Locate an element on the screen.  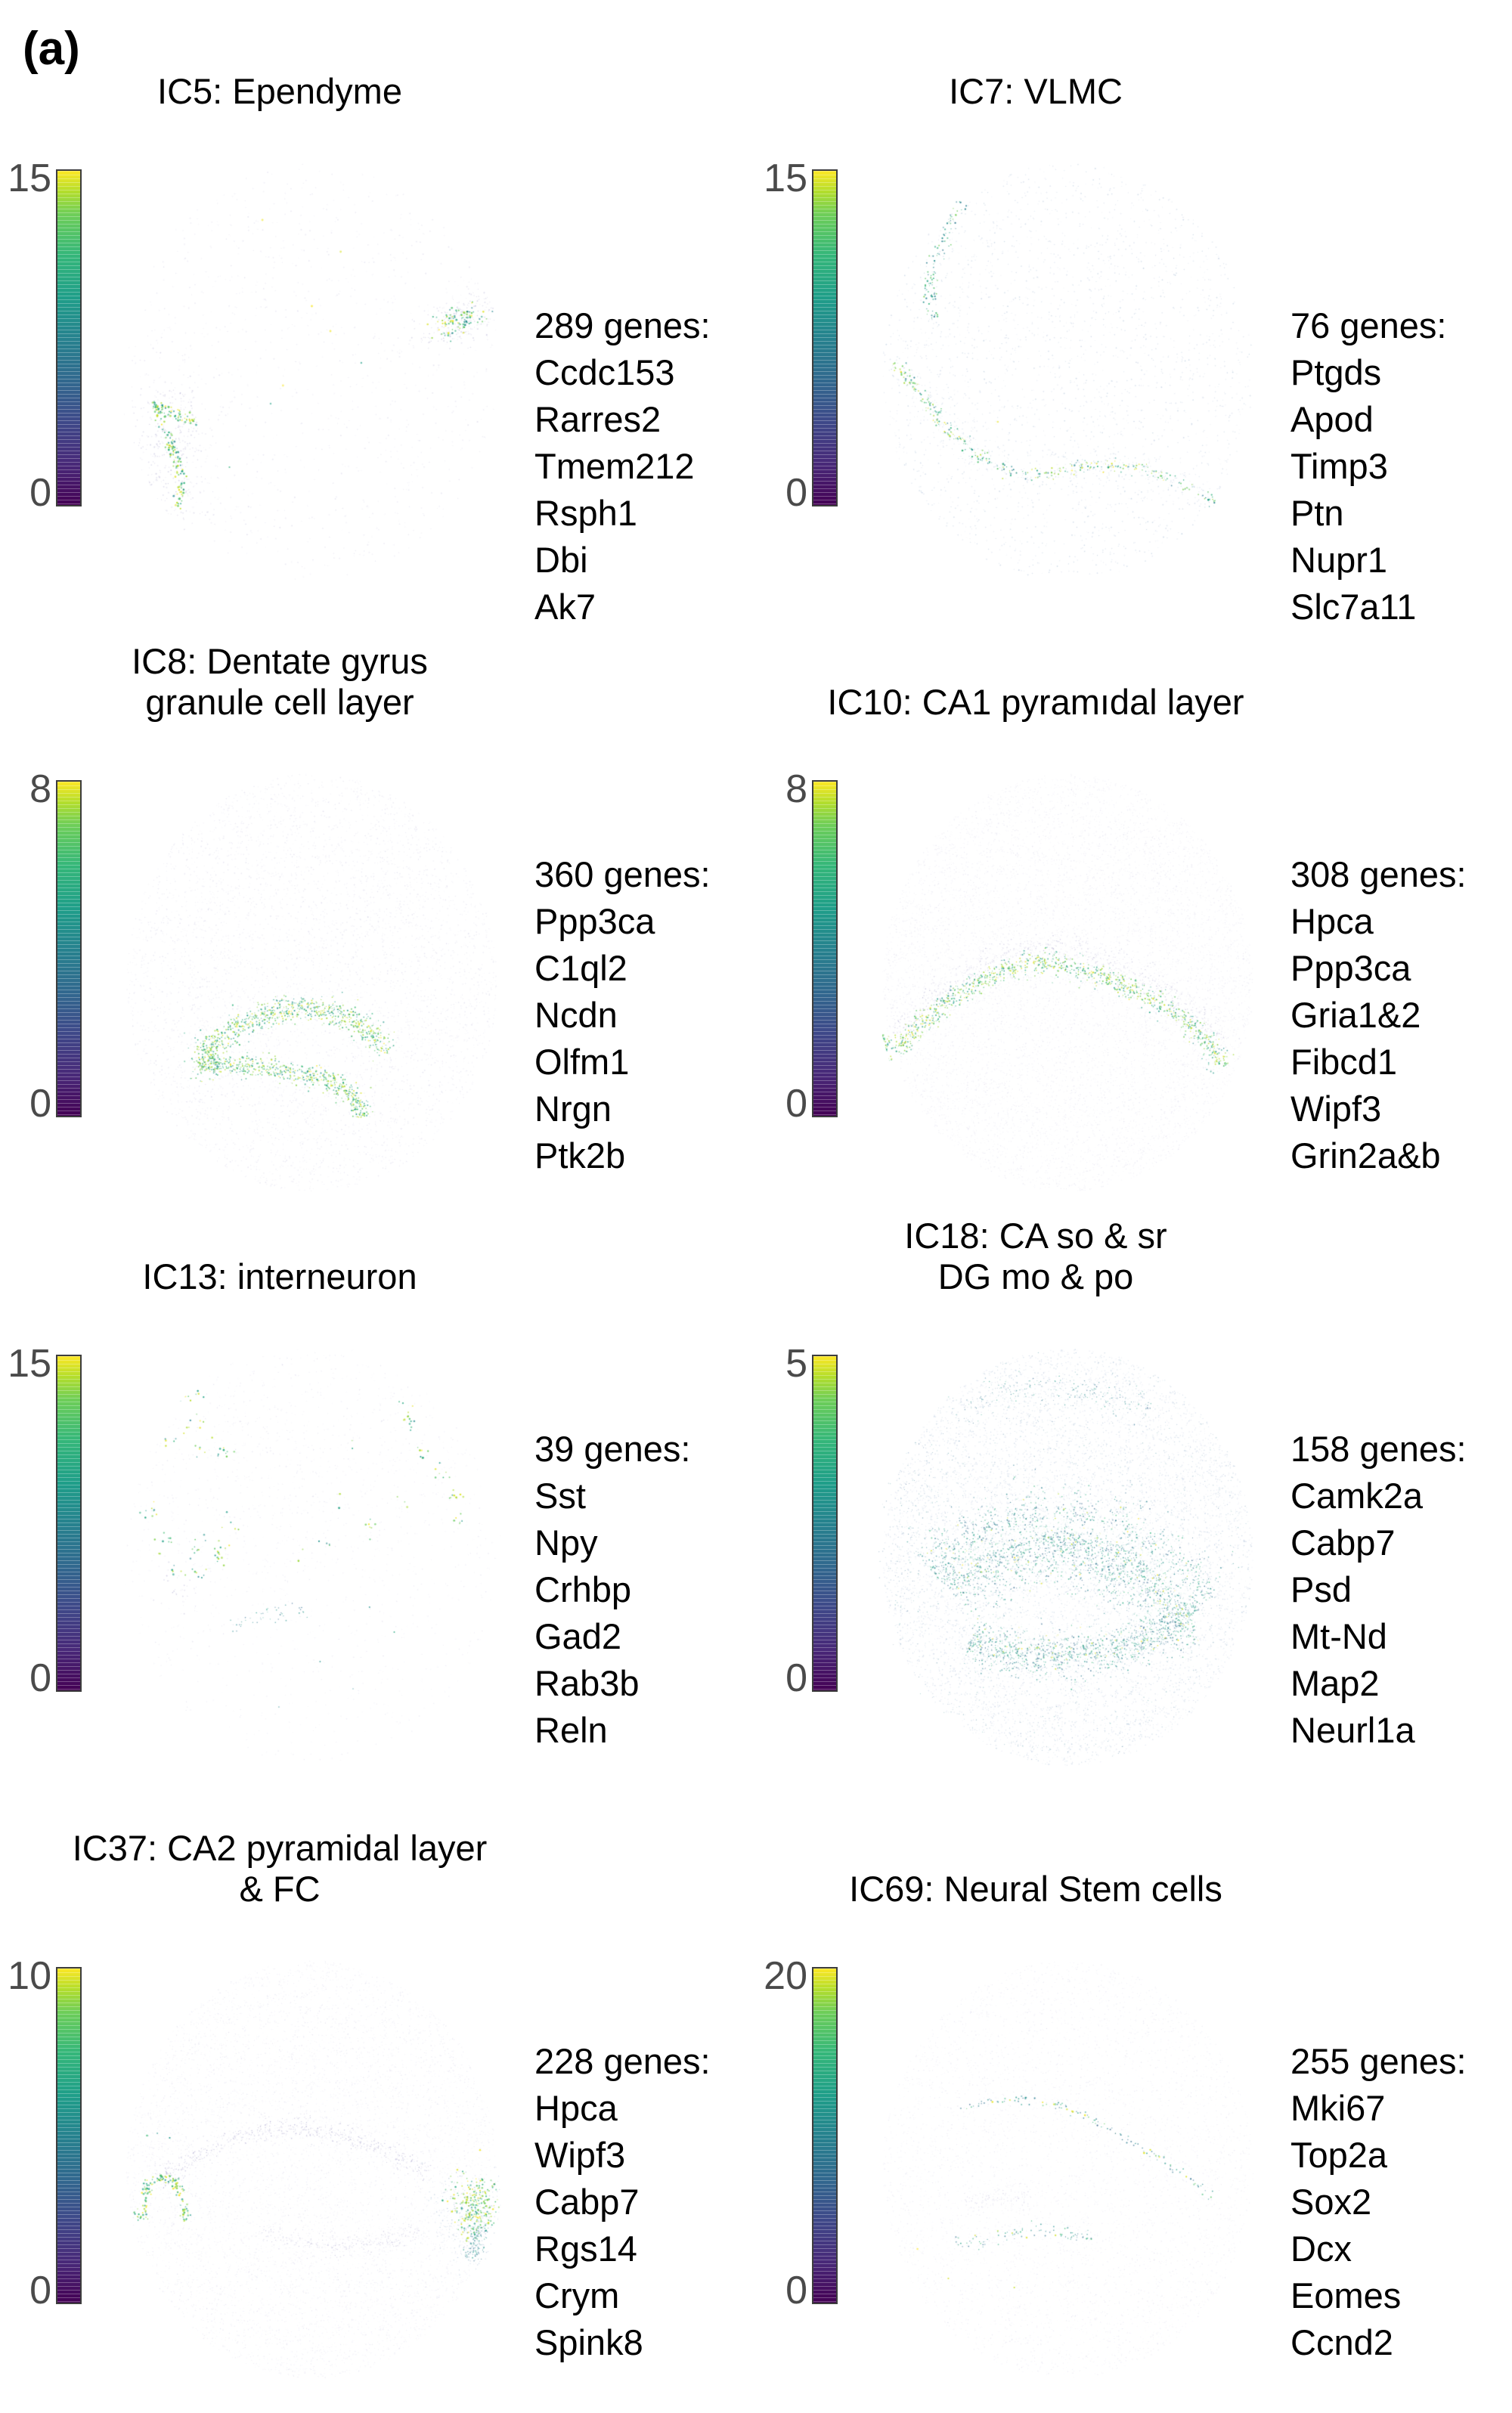
gene-names: Ccdc153 Rarres2 Tmem212 Rsph1 Dbi Ak7 is located at coordinates (622, 489).